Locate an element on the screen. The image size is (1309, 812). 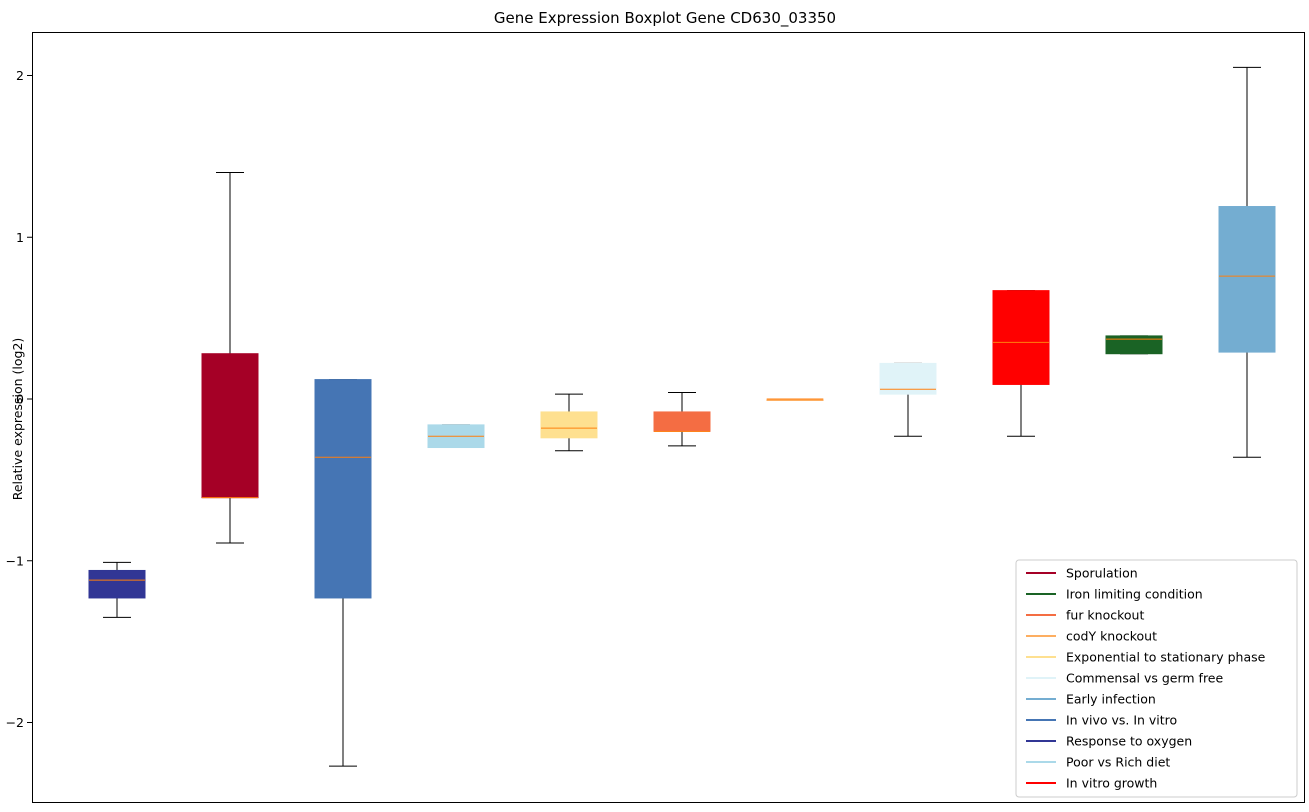
y-axis-ticks: −2 −1 0 1 2 is located at coordinates (19, 399).